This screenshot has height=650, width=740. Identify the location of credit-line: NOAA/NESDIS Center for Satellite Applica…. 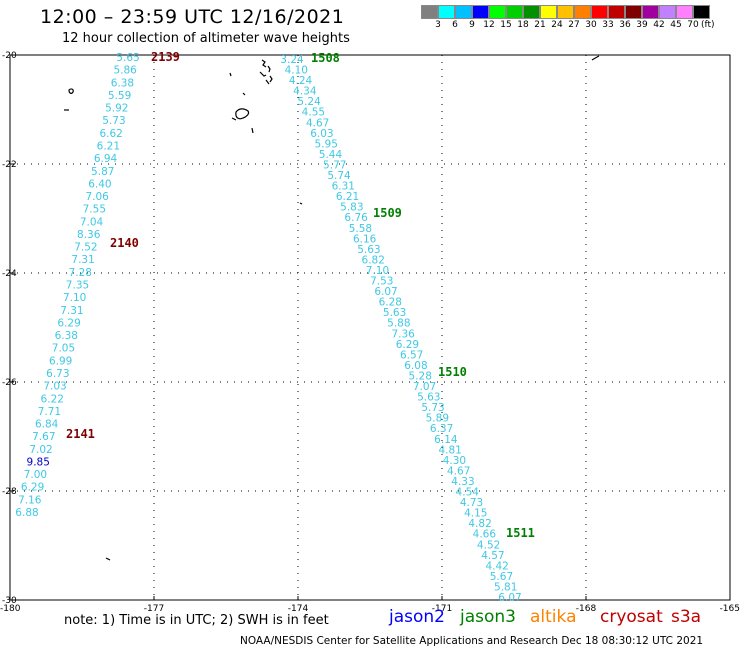
(472, 641).